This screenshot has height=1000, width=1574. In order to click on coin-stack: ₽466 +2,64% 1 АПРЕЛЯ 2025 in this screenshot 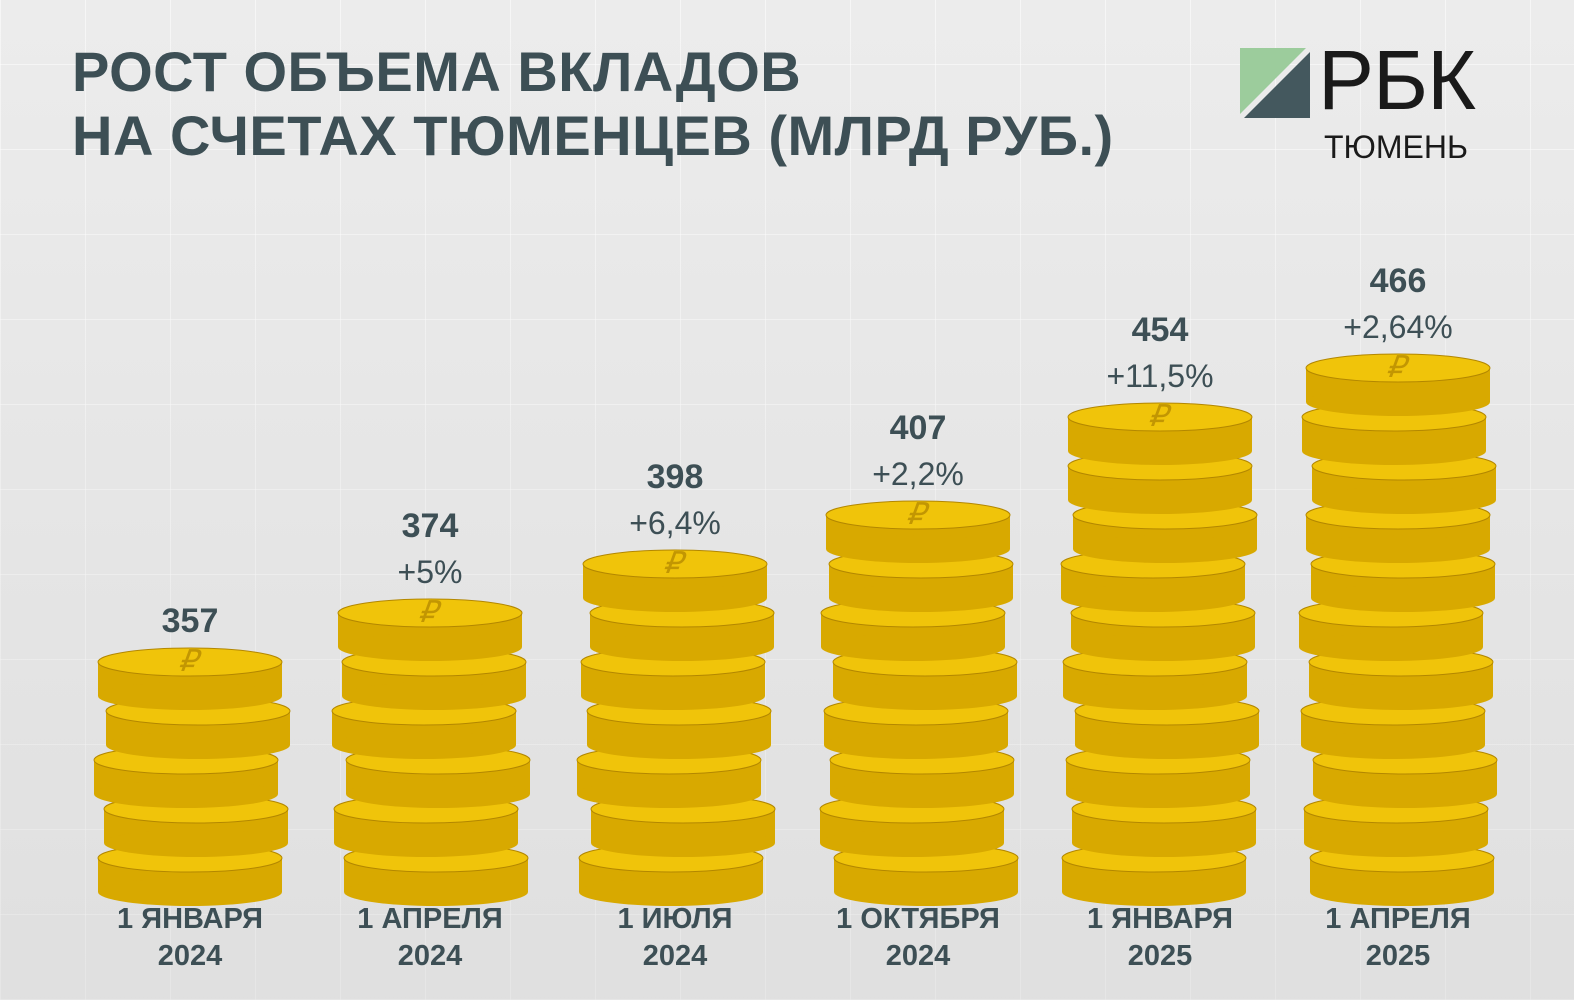, I will do `click(1398, 617)`.